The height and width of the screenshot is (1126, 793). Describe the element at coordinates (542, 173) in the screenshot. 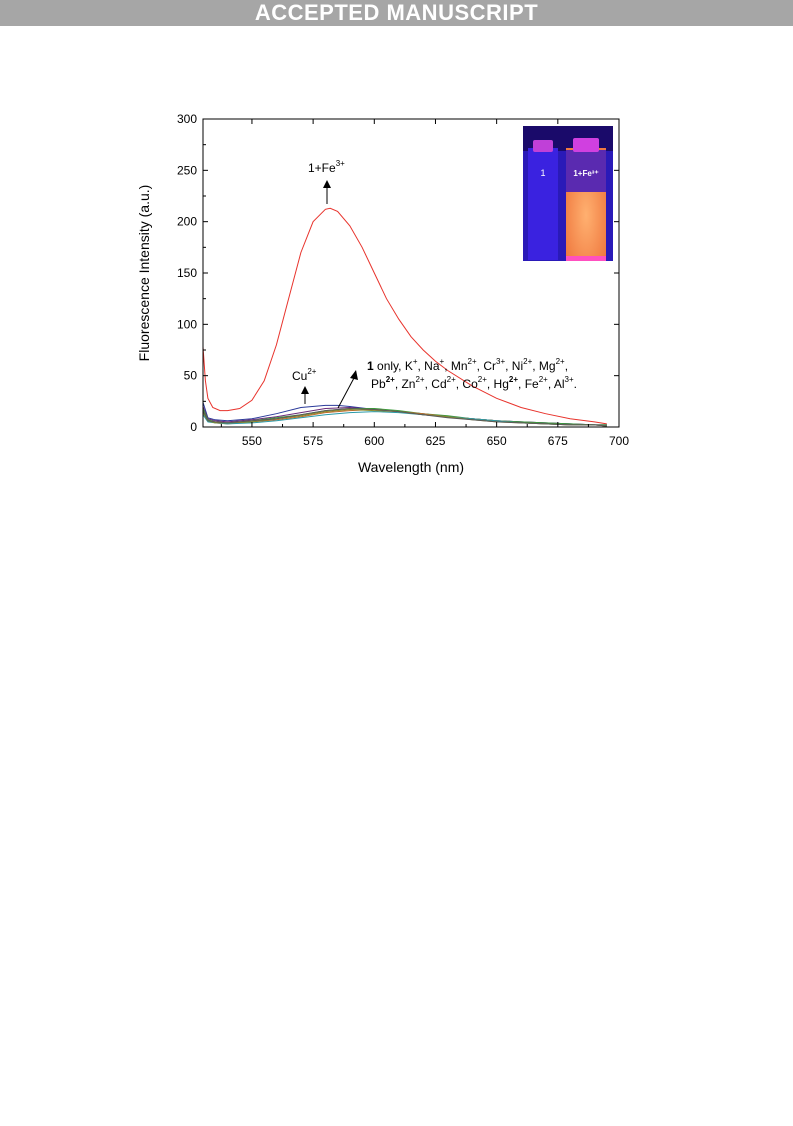

I see `vial-1-label: 1` at that location.